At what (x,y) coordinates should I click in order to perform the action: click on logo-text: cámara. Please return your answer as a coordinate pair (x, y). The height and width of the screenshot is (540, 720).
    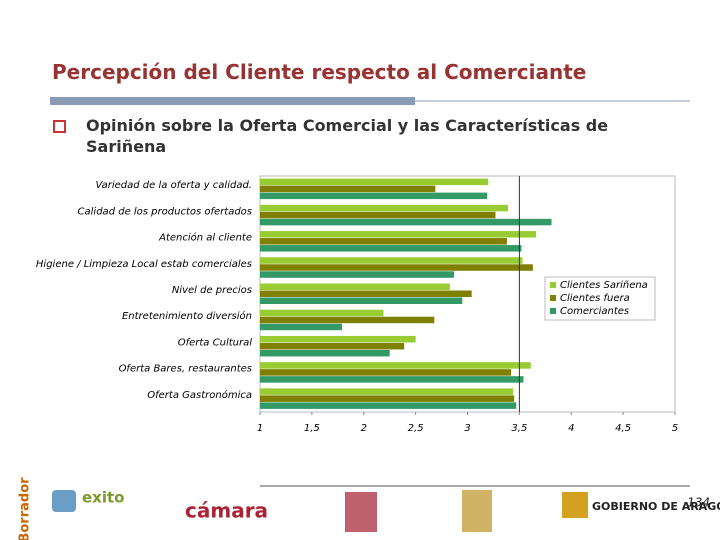
    Looking at the image, I should click on (226, 511).